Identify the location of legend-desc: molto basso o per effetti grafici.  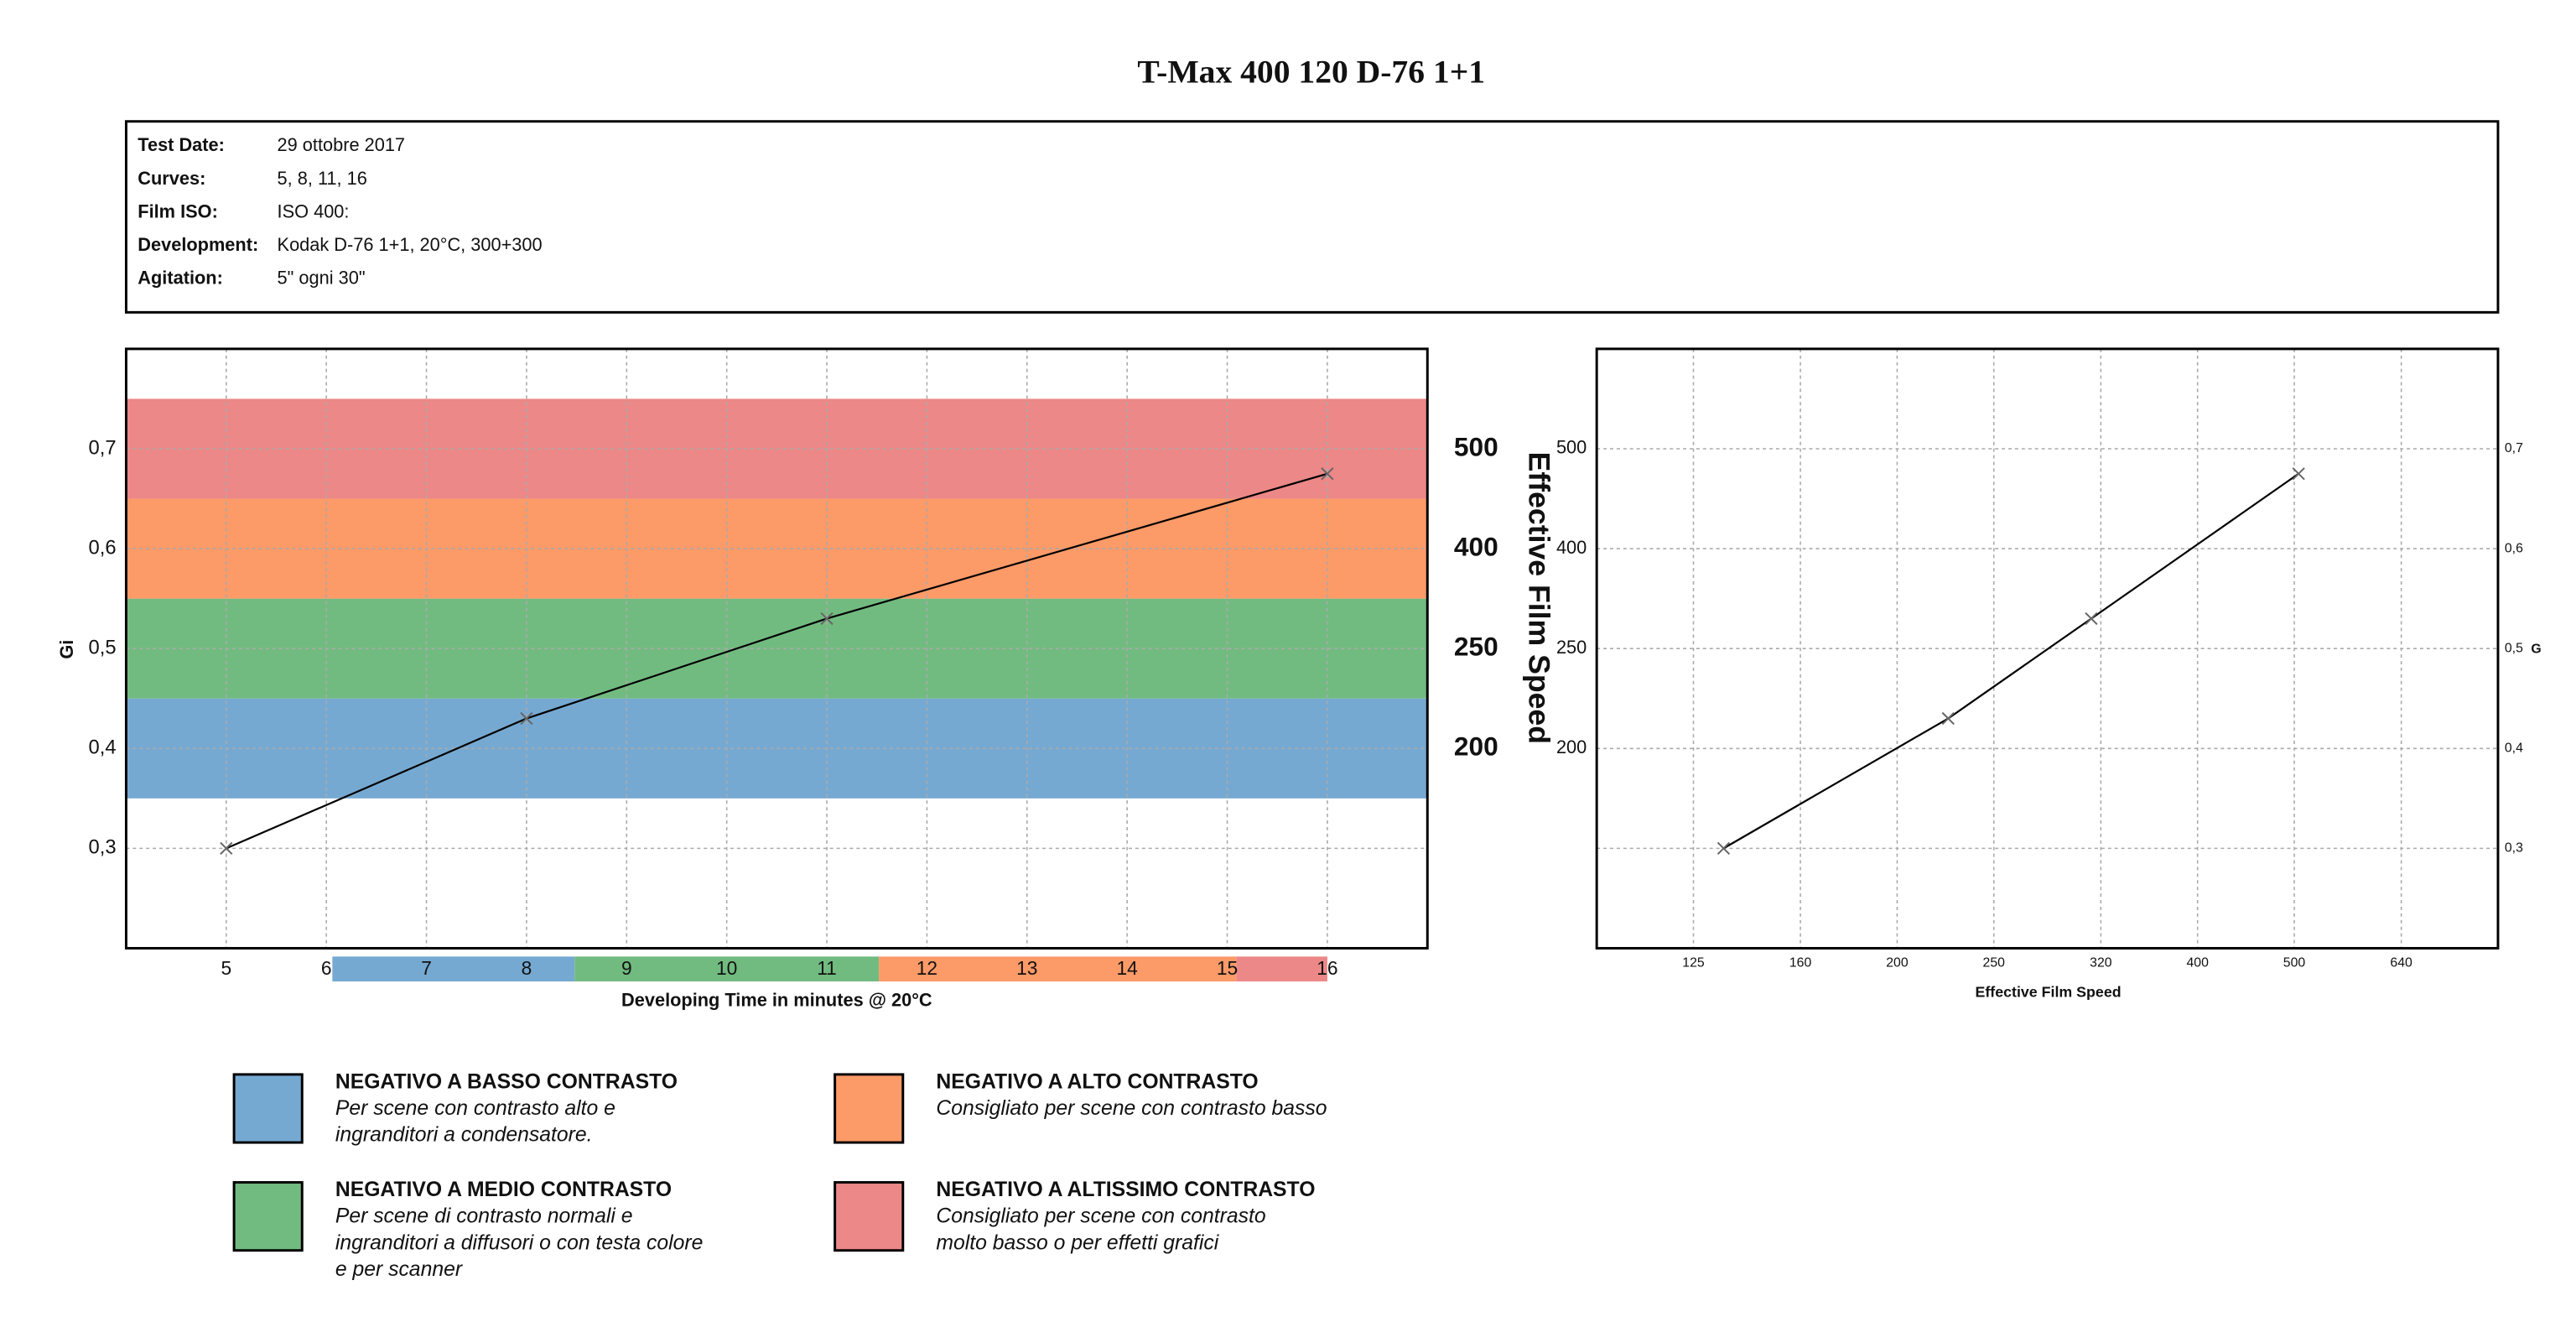
(1077, 1242).